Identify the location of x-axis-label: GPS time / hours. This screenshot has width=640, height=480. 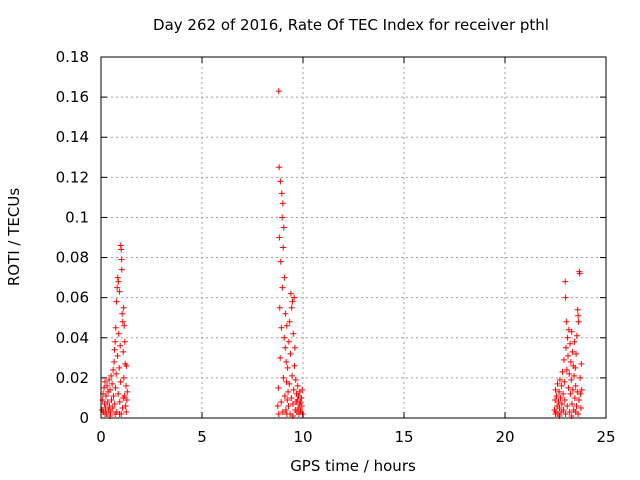
(353, 466).